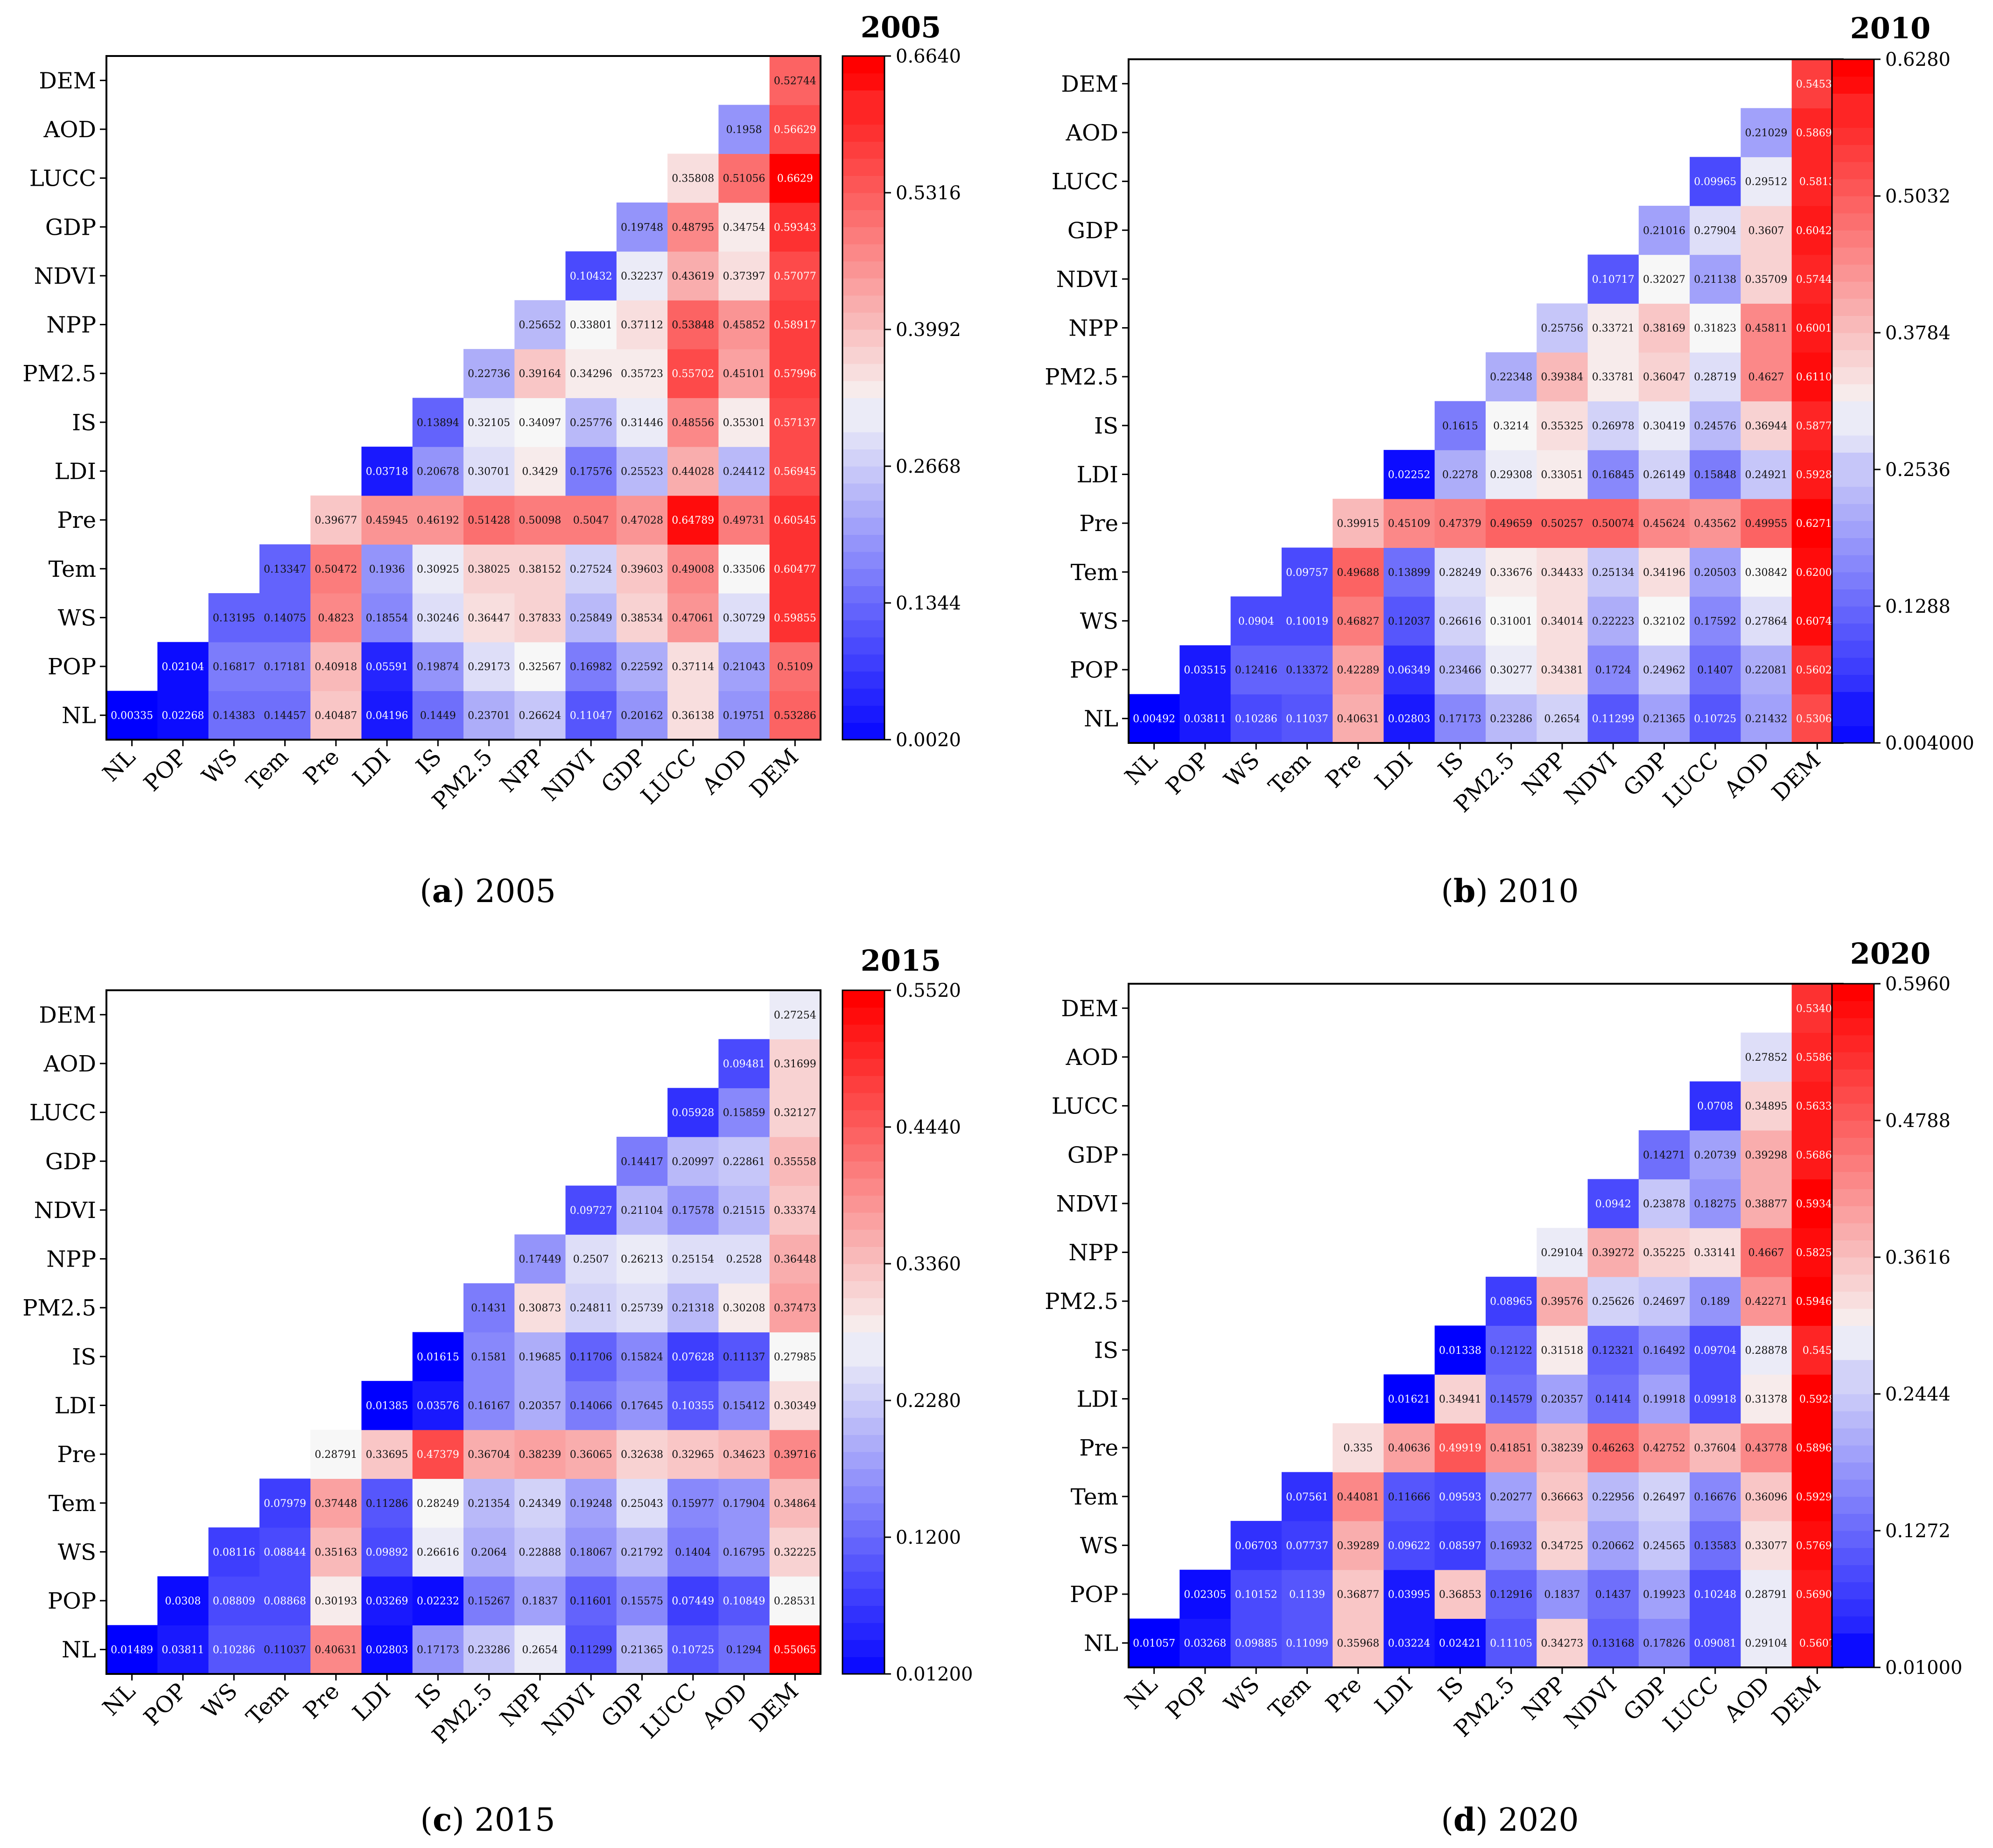 This screenshot has height=1848, width=1993. Describe the element at coordinates (1890, 954) in the screenshot. I see `panel-title: 2020` at that location.